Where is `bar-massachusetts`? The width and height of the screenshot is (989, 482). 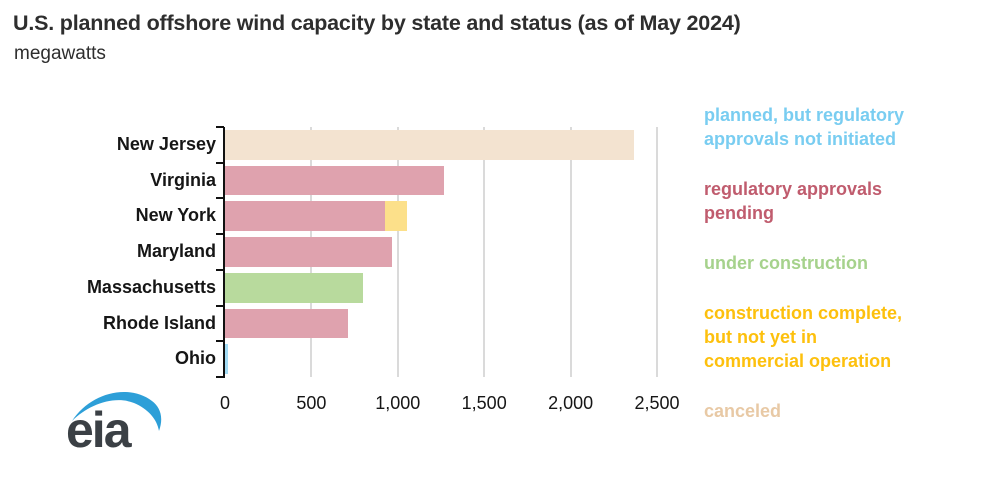
bar-massachusetts is located at coordinates (294, 287).